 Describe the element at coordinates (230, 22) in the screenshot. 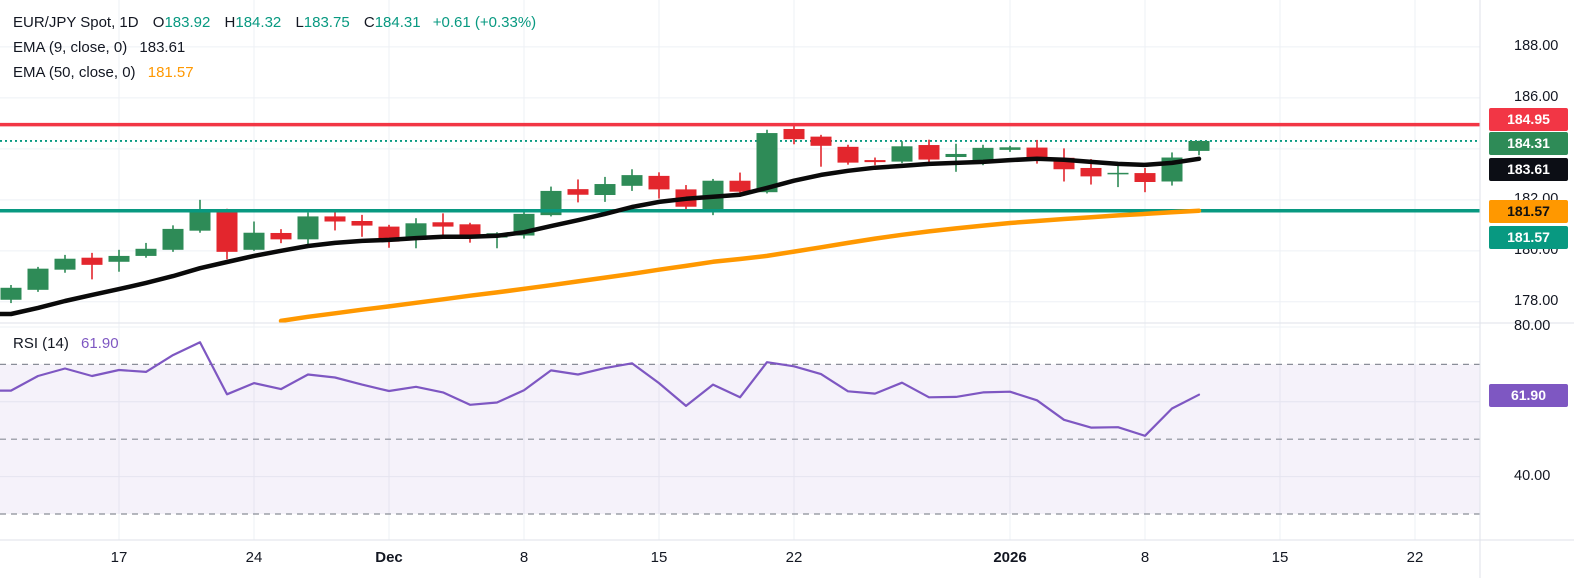

I see `high-label: H` at that location.